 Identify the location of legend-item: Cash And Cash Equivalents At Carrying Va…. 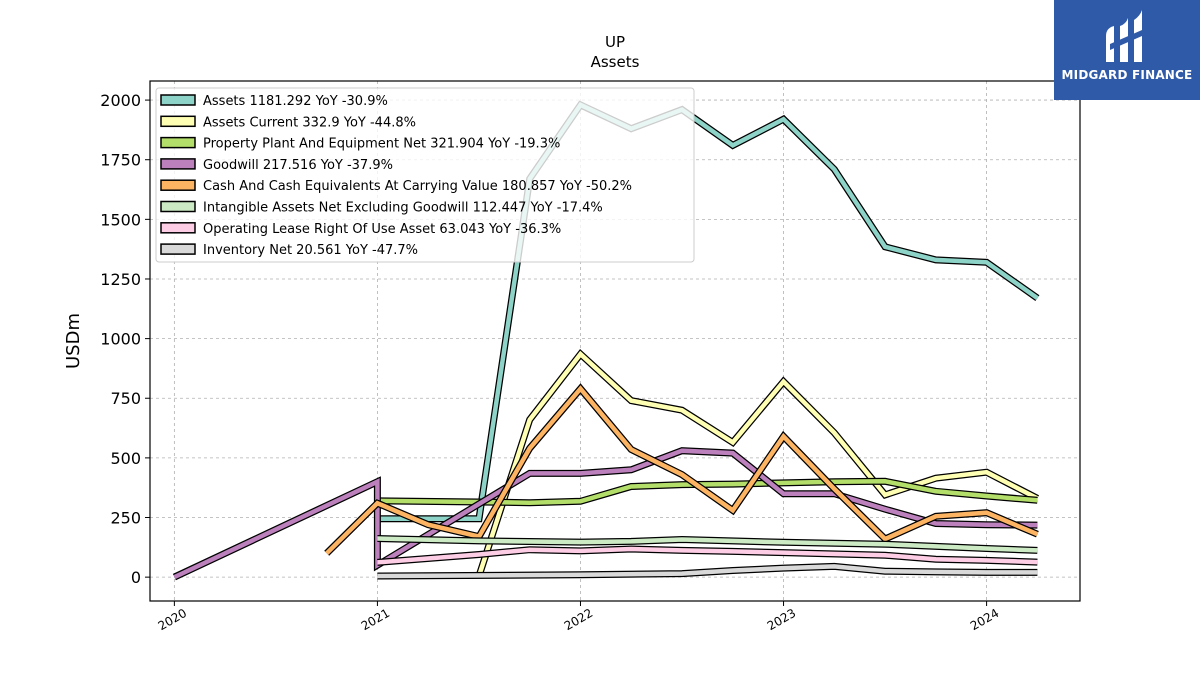
(396, 186).